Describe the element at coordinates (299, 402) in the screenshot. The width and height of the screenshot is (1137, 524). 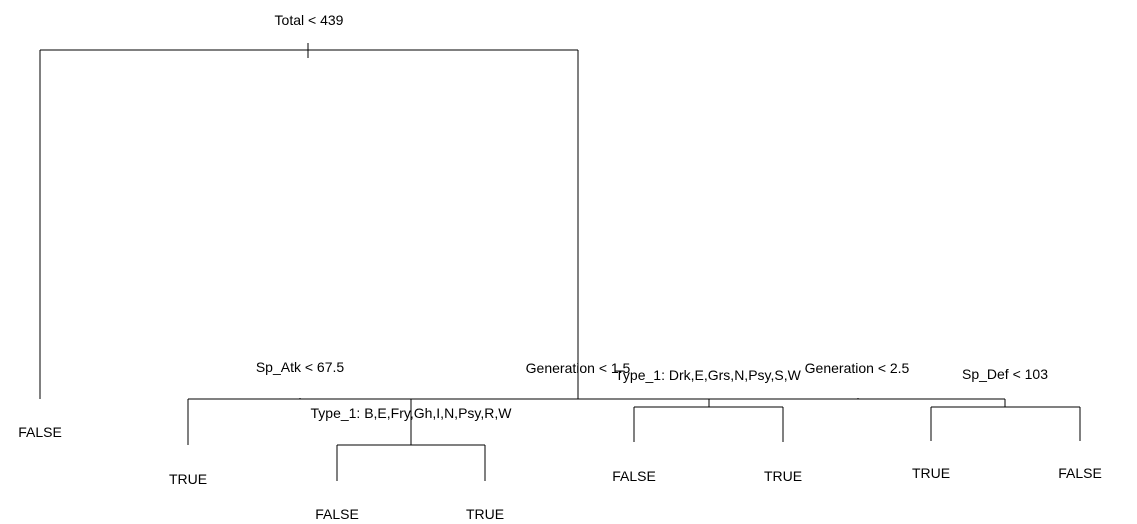
I see `split-node-sp-atk: Sp_Atk < 67.5` at that location.